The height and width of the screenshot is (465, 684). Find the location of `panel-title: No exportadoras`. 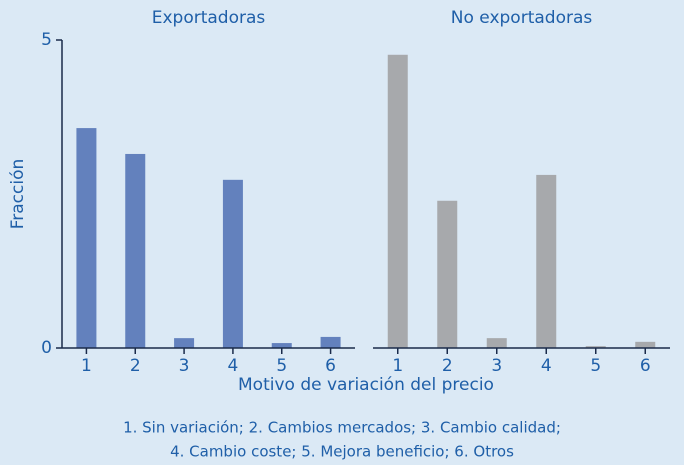

panel-title: No exportadoras is located at coordinates (522, 18).